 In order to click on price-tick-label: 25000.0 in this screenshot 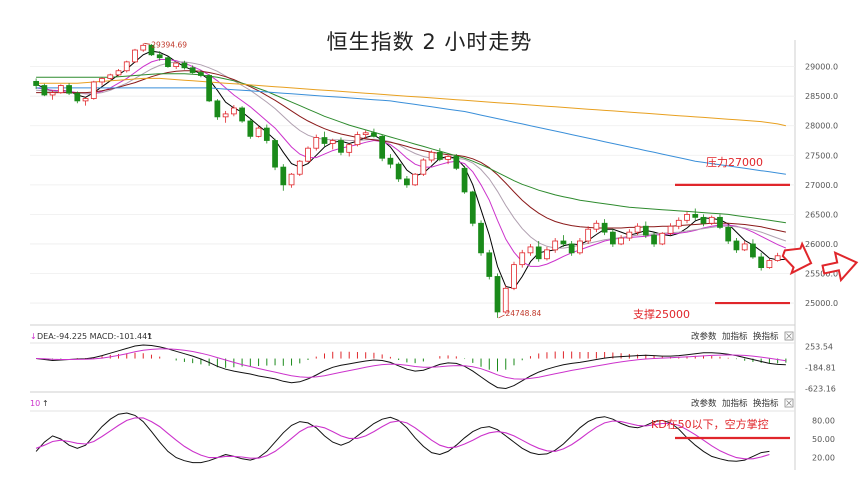, I will do `click(821, 303)`.